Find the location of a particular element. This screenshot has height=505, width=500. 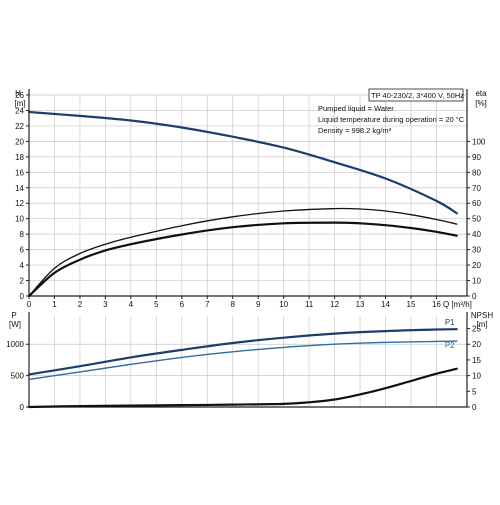

x-tick-label: 12 is located at coordinates (334, 304).